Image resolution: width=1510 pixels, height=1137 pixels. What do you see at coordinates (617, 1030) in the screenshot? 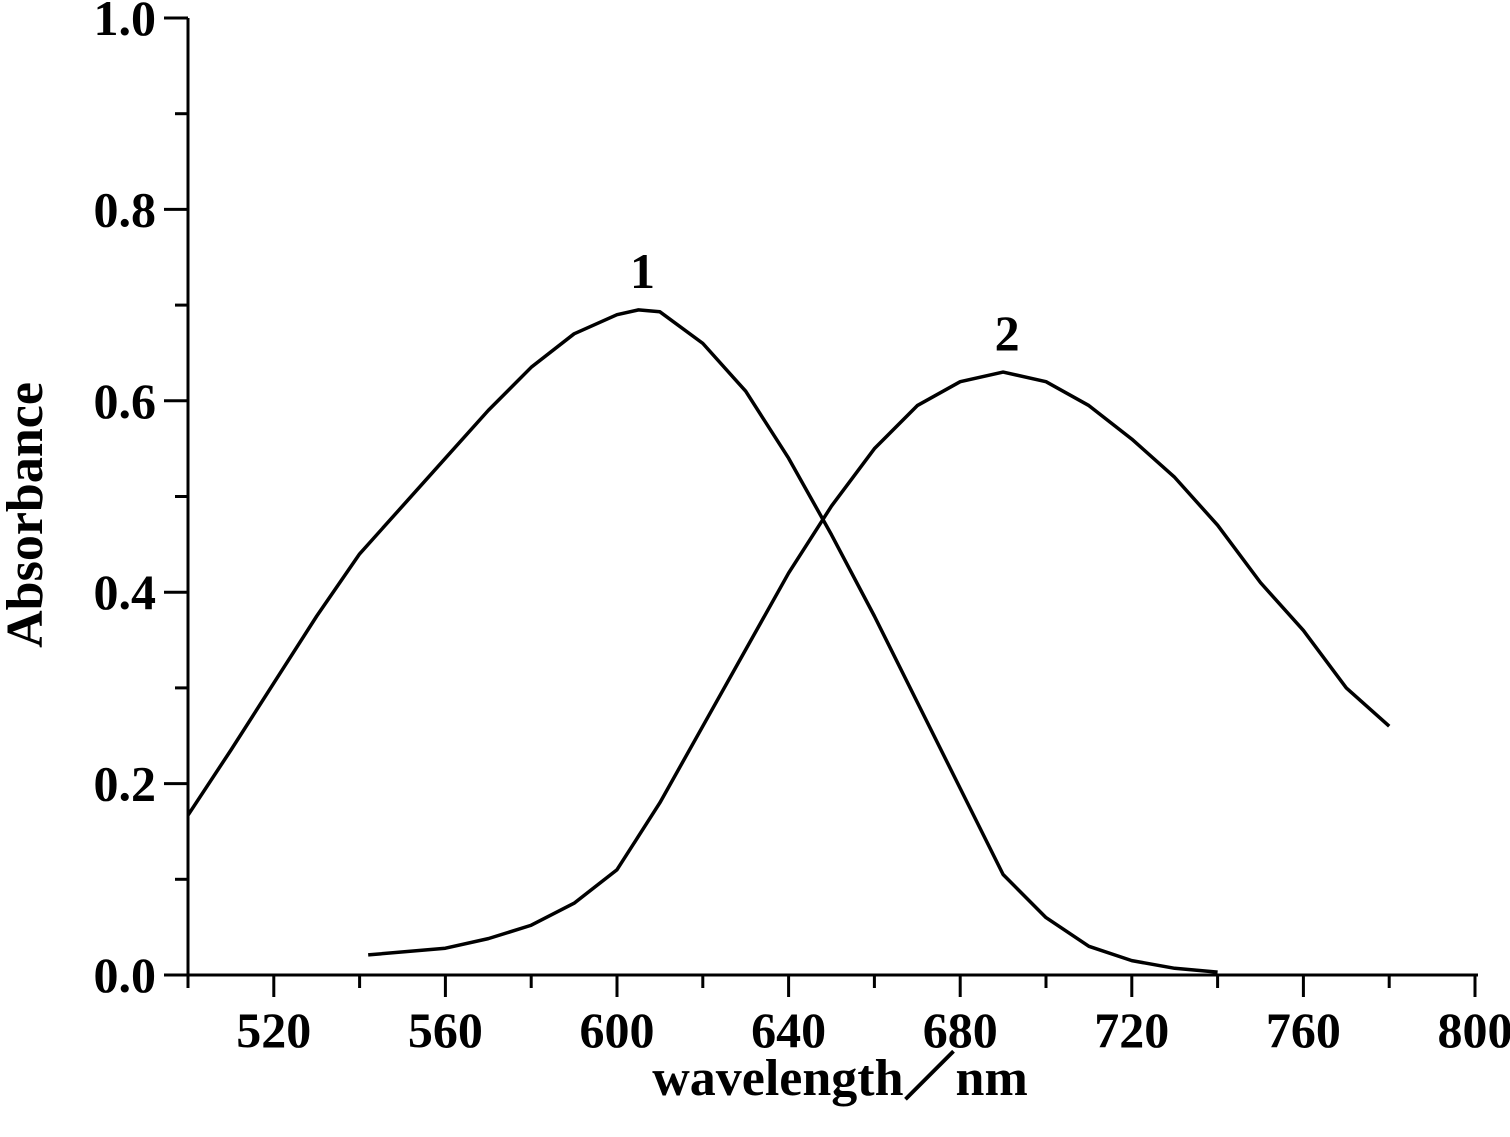
I see `x-tick-label: 600` at bounding box center [617, 1030].